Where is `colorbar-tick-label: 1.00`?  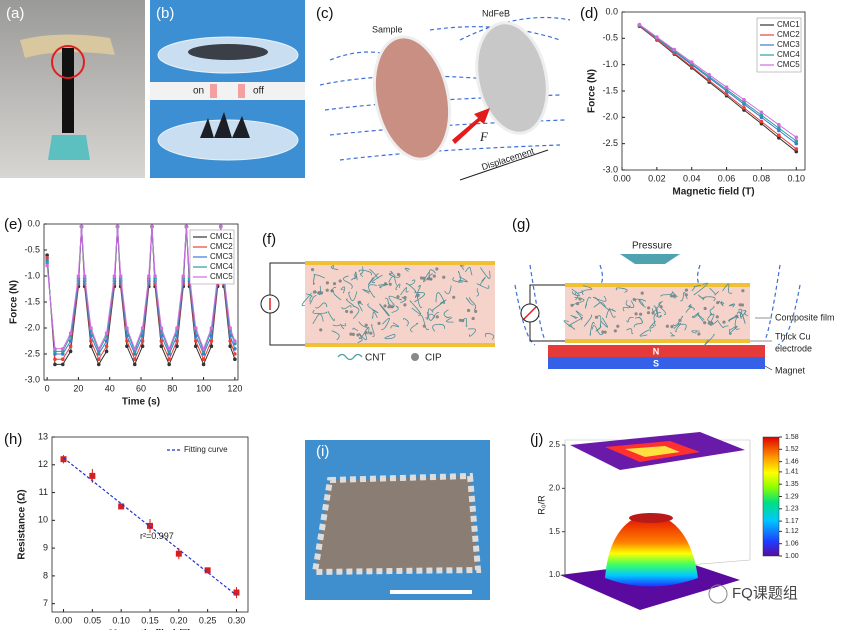
colorbar-tick-label: 1.00 is located at coordinates (792, 556).